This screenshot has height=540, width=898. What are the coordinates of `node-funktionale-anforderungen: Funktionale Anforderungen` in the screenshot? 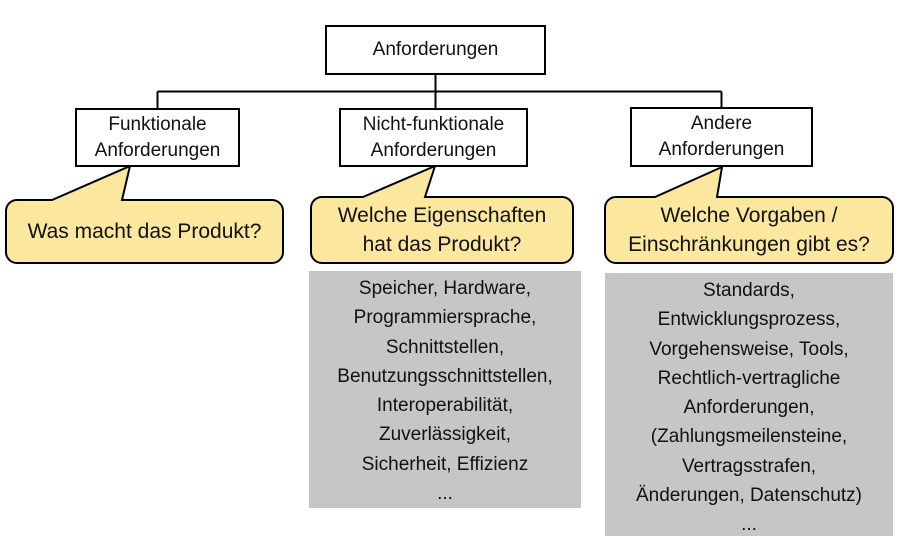 It's located at (157, 137).